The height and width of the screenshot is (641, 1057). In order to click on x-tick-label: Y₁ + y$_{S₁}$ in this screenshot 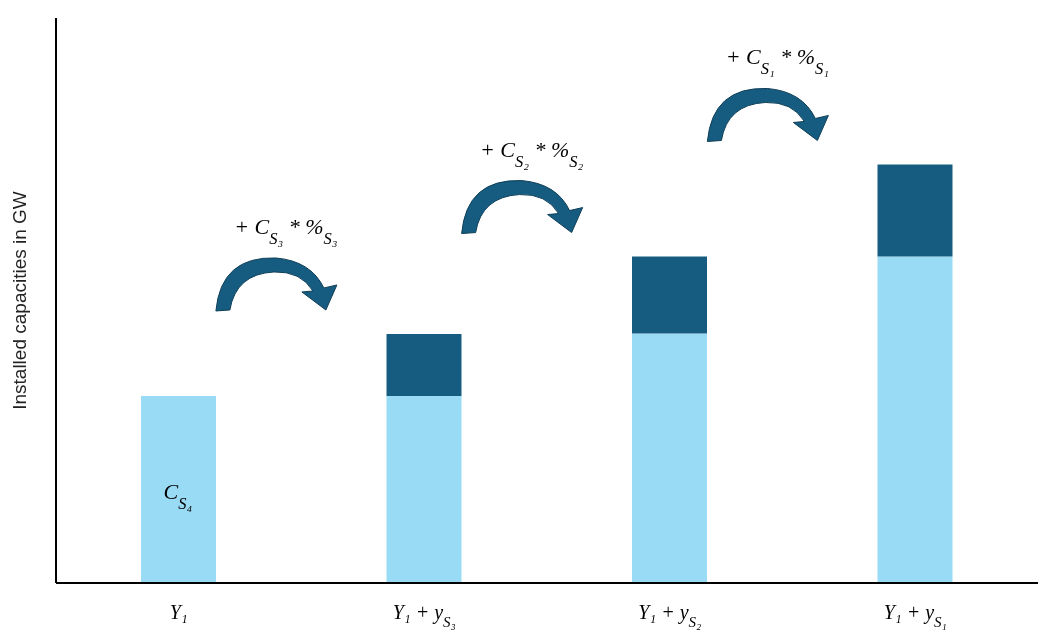, I will do `click(915, 615)`.